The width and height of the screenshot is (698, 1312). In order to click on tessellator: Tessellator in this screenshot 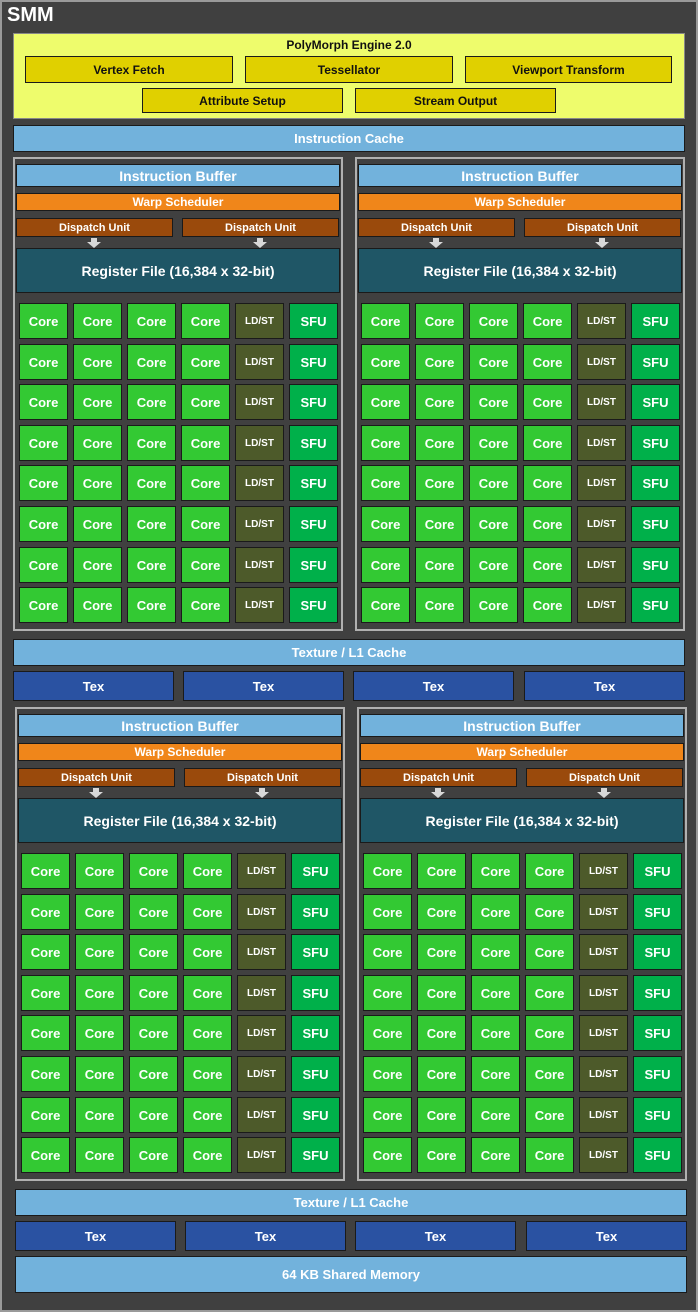, I will do `click(349, 69)`.